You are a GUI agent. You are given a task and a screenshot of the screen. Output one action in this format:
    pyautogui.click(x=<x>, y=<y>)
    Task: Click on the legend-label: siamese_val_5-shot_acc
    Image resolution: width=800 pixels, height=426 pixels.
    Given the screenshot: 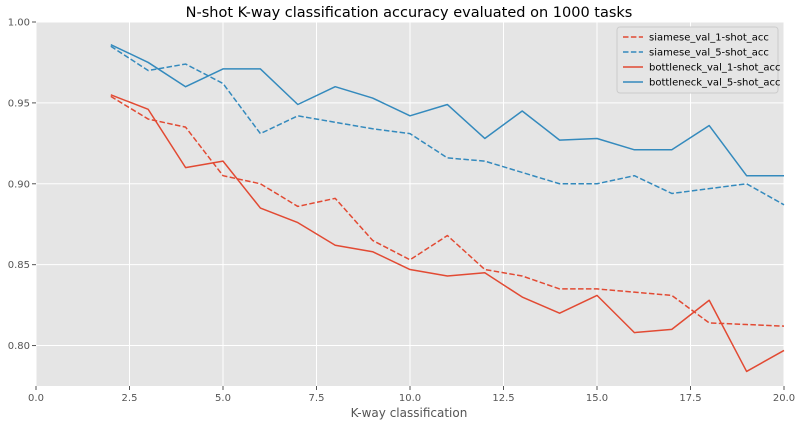 What is the action you would take?
    pyautogui.click(x=709, y=53)
    